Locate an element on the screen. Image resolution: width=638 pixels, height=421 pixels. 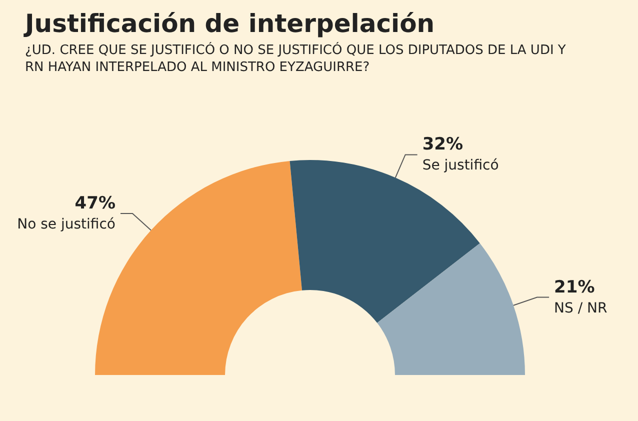
chart-subtitle: ¿UD. CREE QUE SE JUSTIFICÓ O NO SE JUSTIFICÓ QUE LOS DIPUTADOS DE LA UDI Y RN HAYAN INTERPELADO AL MINISTRO EYZAGUIRRE? is located at coordinates (297, 58).